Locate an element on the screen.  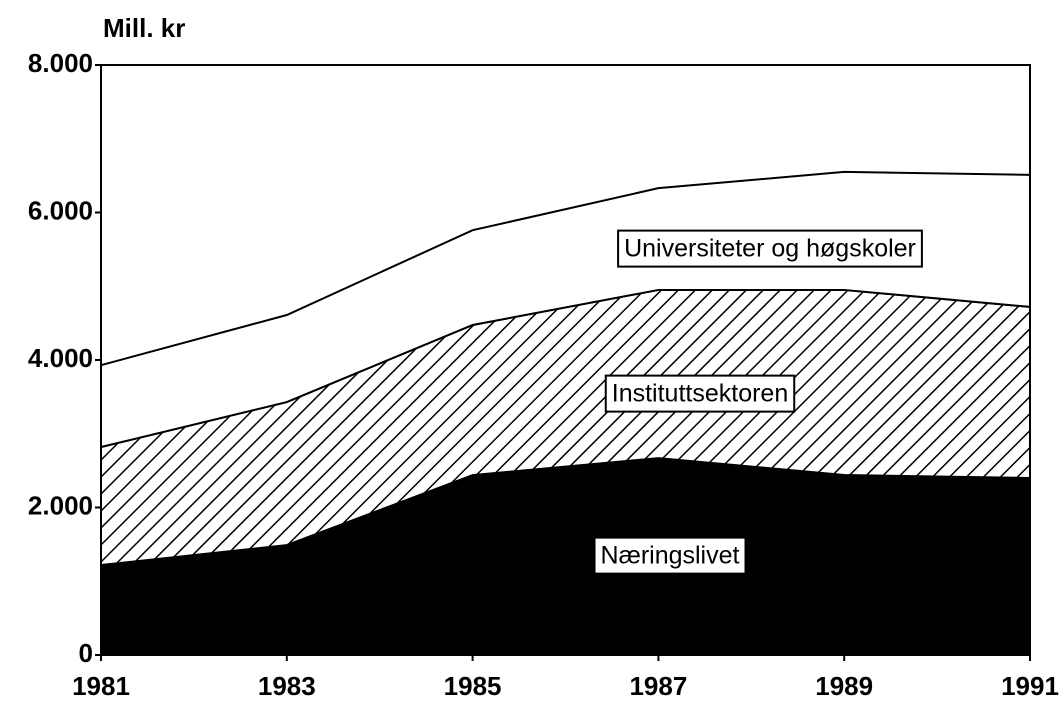
series-label-text: Næringslivet is located at coordinates (670, 556).